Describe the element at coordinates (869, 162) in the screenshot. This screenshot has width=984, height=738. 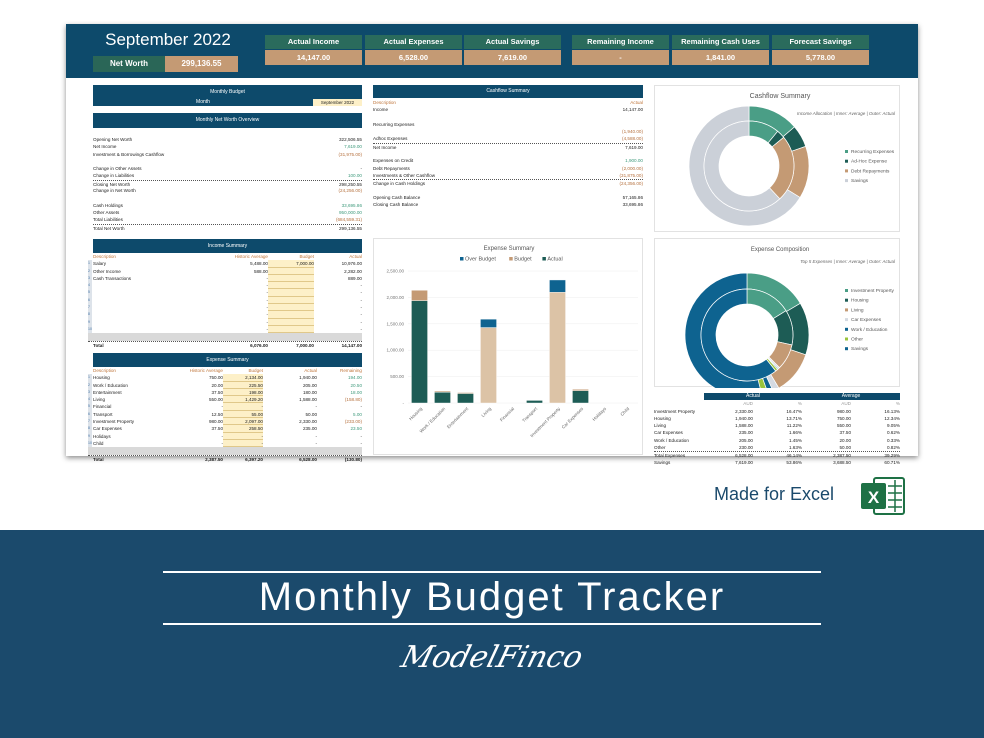
I see `legend-label: Ad-Hoc Expense` at that location.